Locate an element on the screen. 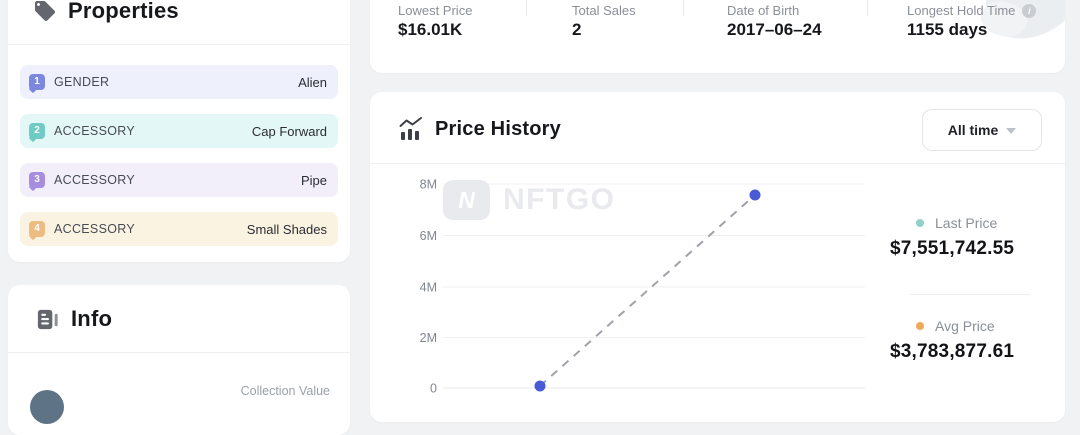  property-row-accessory-2: 3 ACCESSORY Pipe is located at coordinates (179, 180).